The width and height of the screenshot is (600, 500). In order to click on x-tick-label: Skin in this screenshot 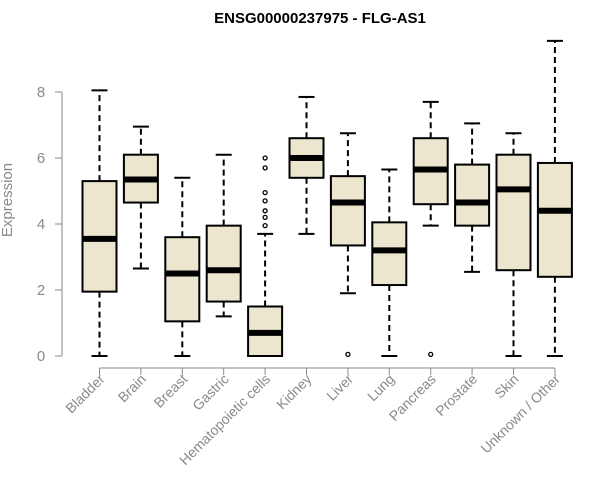, I will do `click(506, 386)`.